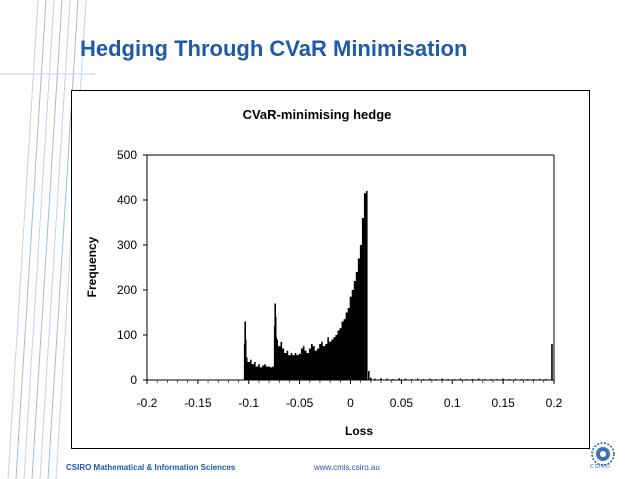 This screenshot has width=638, height=479. What do you see at coordinates (503, 403) in the screenshot?
I see `x-tick-label: 0.15` at bounding box center [503, 403].